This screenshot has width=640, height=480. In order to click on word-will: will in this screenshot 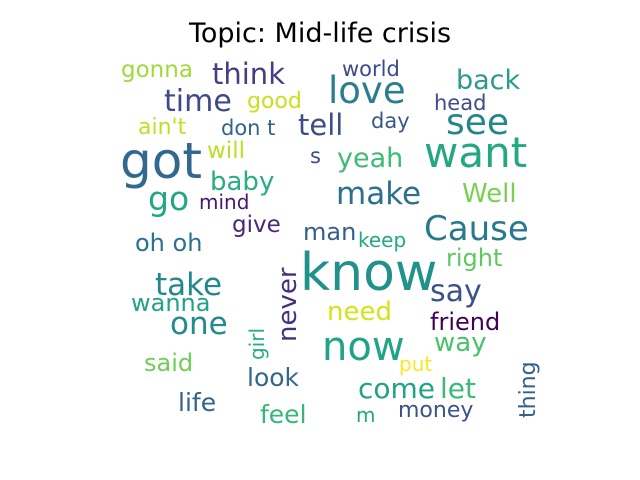, I will do `click(226, 151)`.